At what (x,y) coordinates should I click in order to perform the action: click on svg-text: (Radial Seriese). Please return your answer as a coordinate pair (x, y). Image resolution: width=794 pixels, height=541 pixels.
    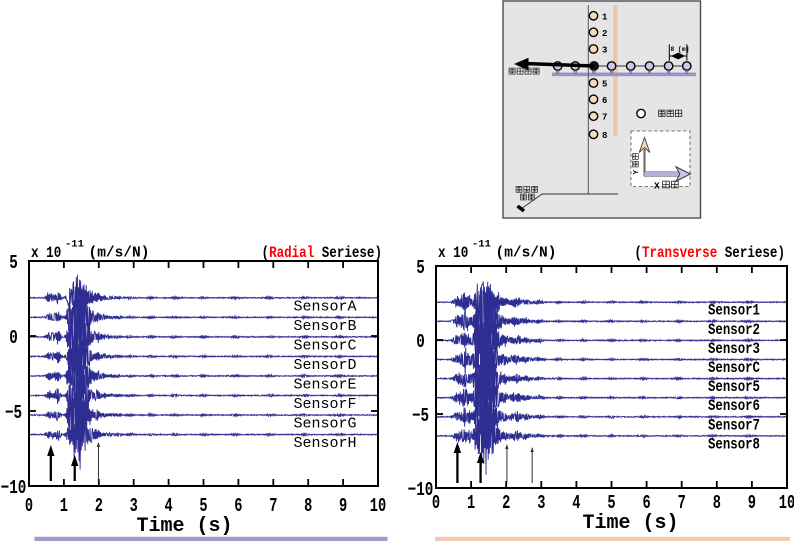
    Looking at the image, I should click on (322, 254).